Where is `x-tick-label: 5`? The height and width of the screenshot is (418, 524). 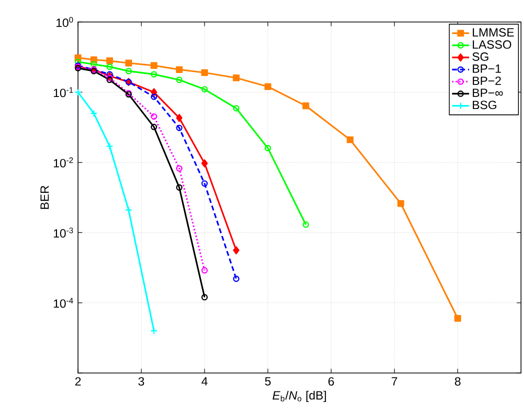 x-tick-label: 5 is located at coordinates (268, 381).